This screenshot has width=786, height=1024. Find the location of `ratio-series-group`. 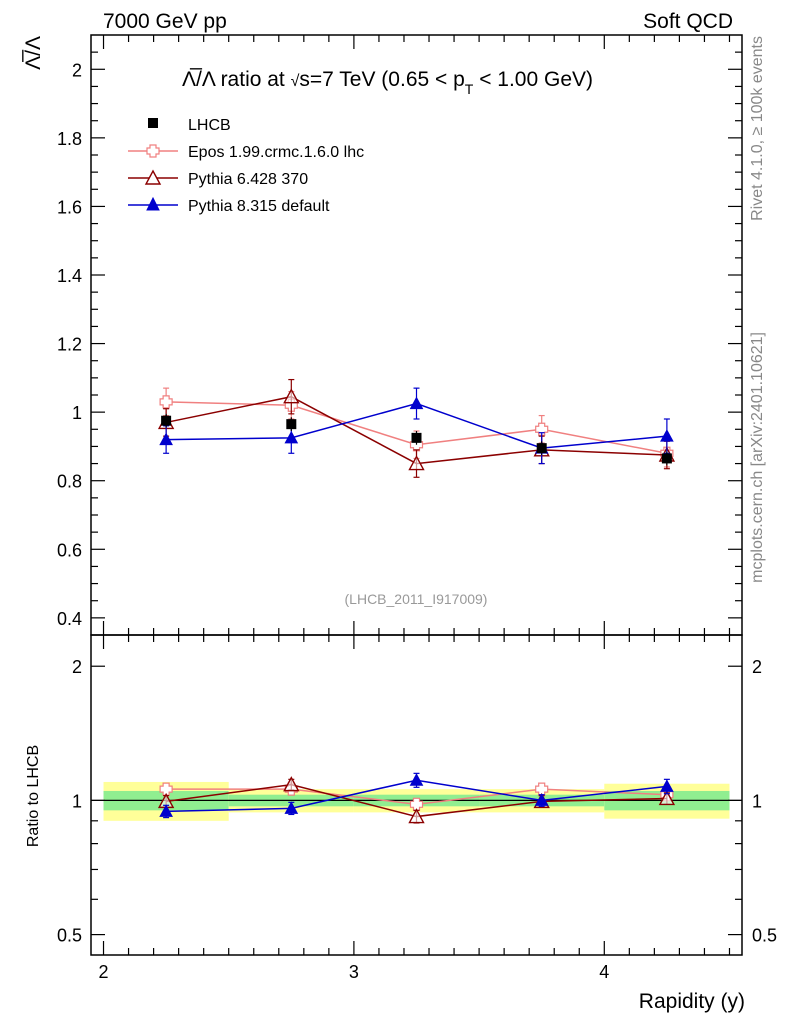

ratio-series-group is located at coordinates (416, 798).